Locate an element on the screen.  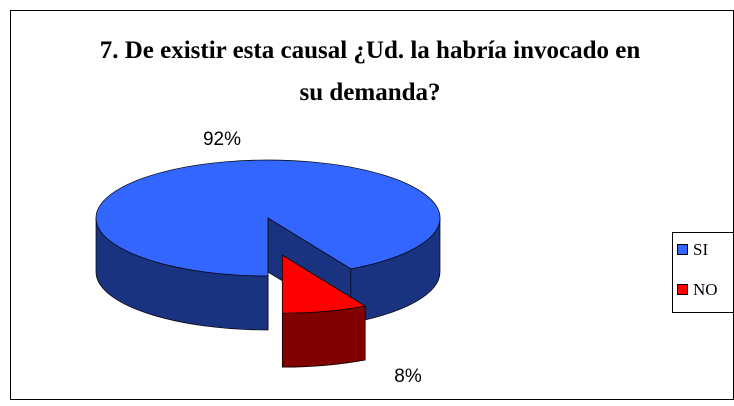
data-label: 8% is located at coordinates (408, 376).